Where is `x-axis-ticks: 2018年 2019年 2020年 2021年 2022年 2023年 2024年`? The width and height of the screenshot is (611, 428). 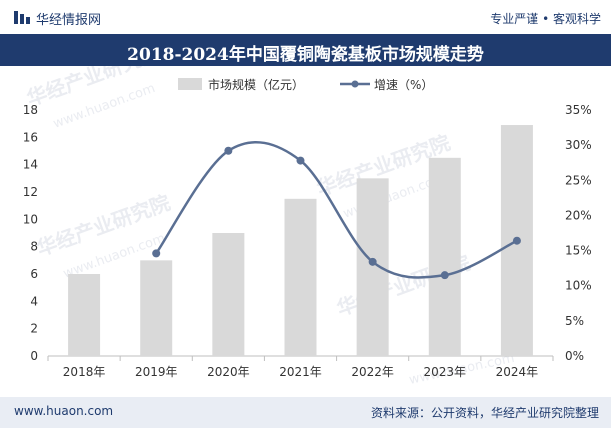 x-axis-ticks: 2018年 2019年 2020年 2021年 2022年 2023年 2024年 is located at coordinates (300, 367).